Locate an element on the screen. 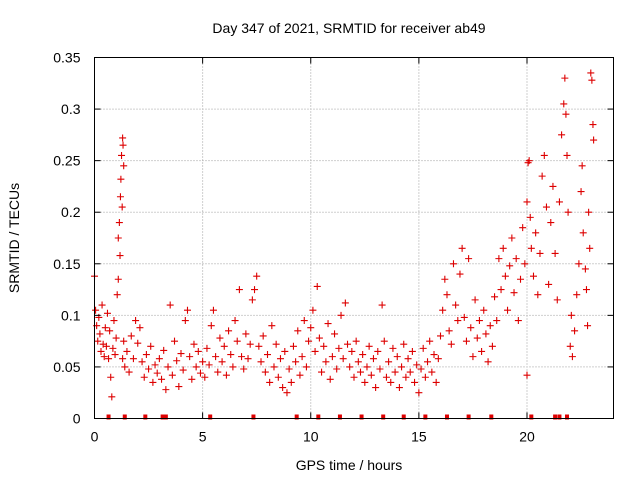 Image resolution: width=640 pixels, height=480 pixels. x-tick-label: 10 is located at coordinates (311, 437).